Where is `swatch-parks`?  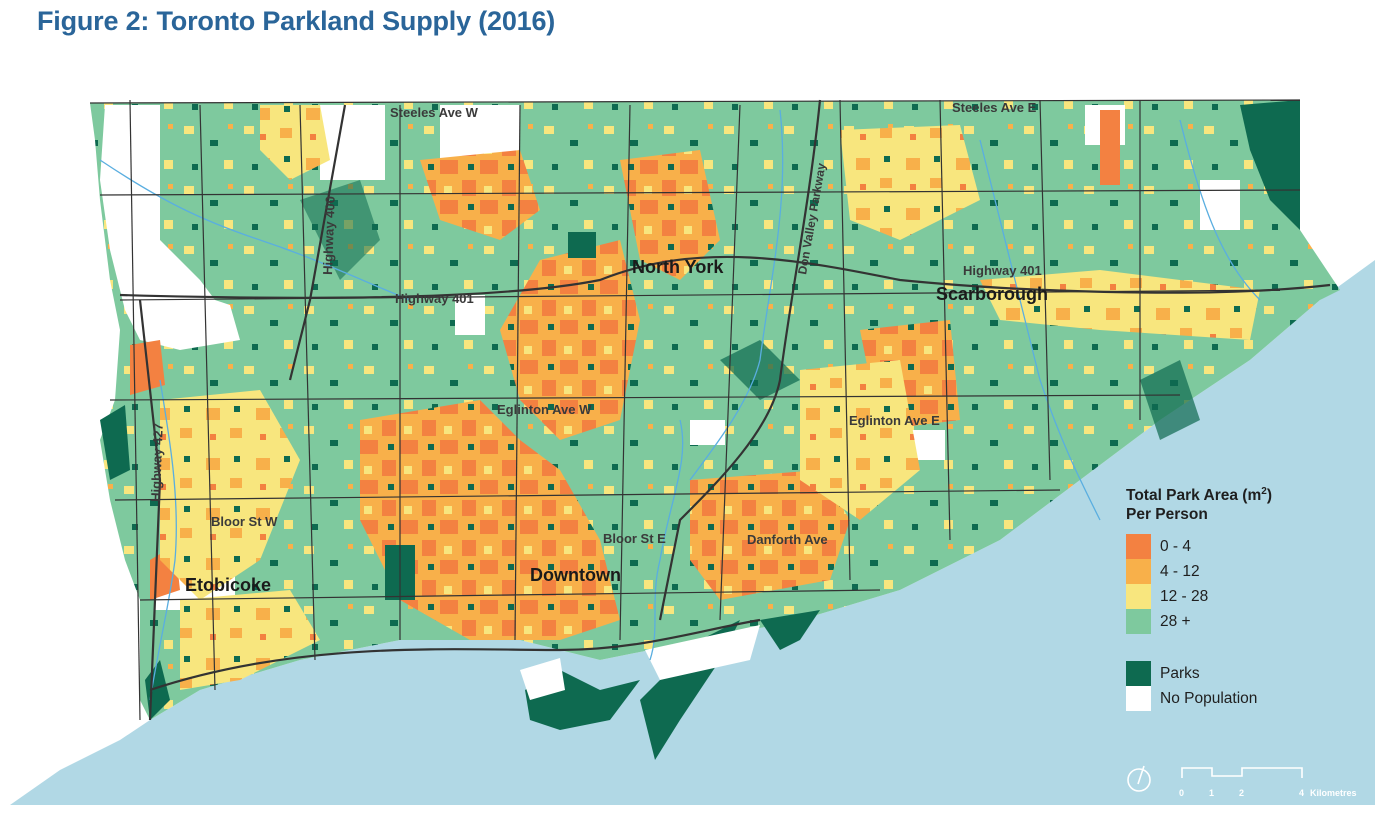 swatch-parks is located at coordinates (1138, 674).